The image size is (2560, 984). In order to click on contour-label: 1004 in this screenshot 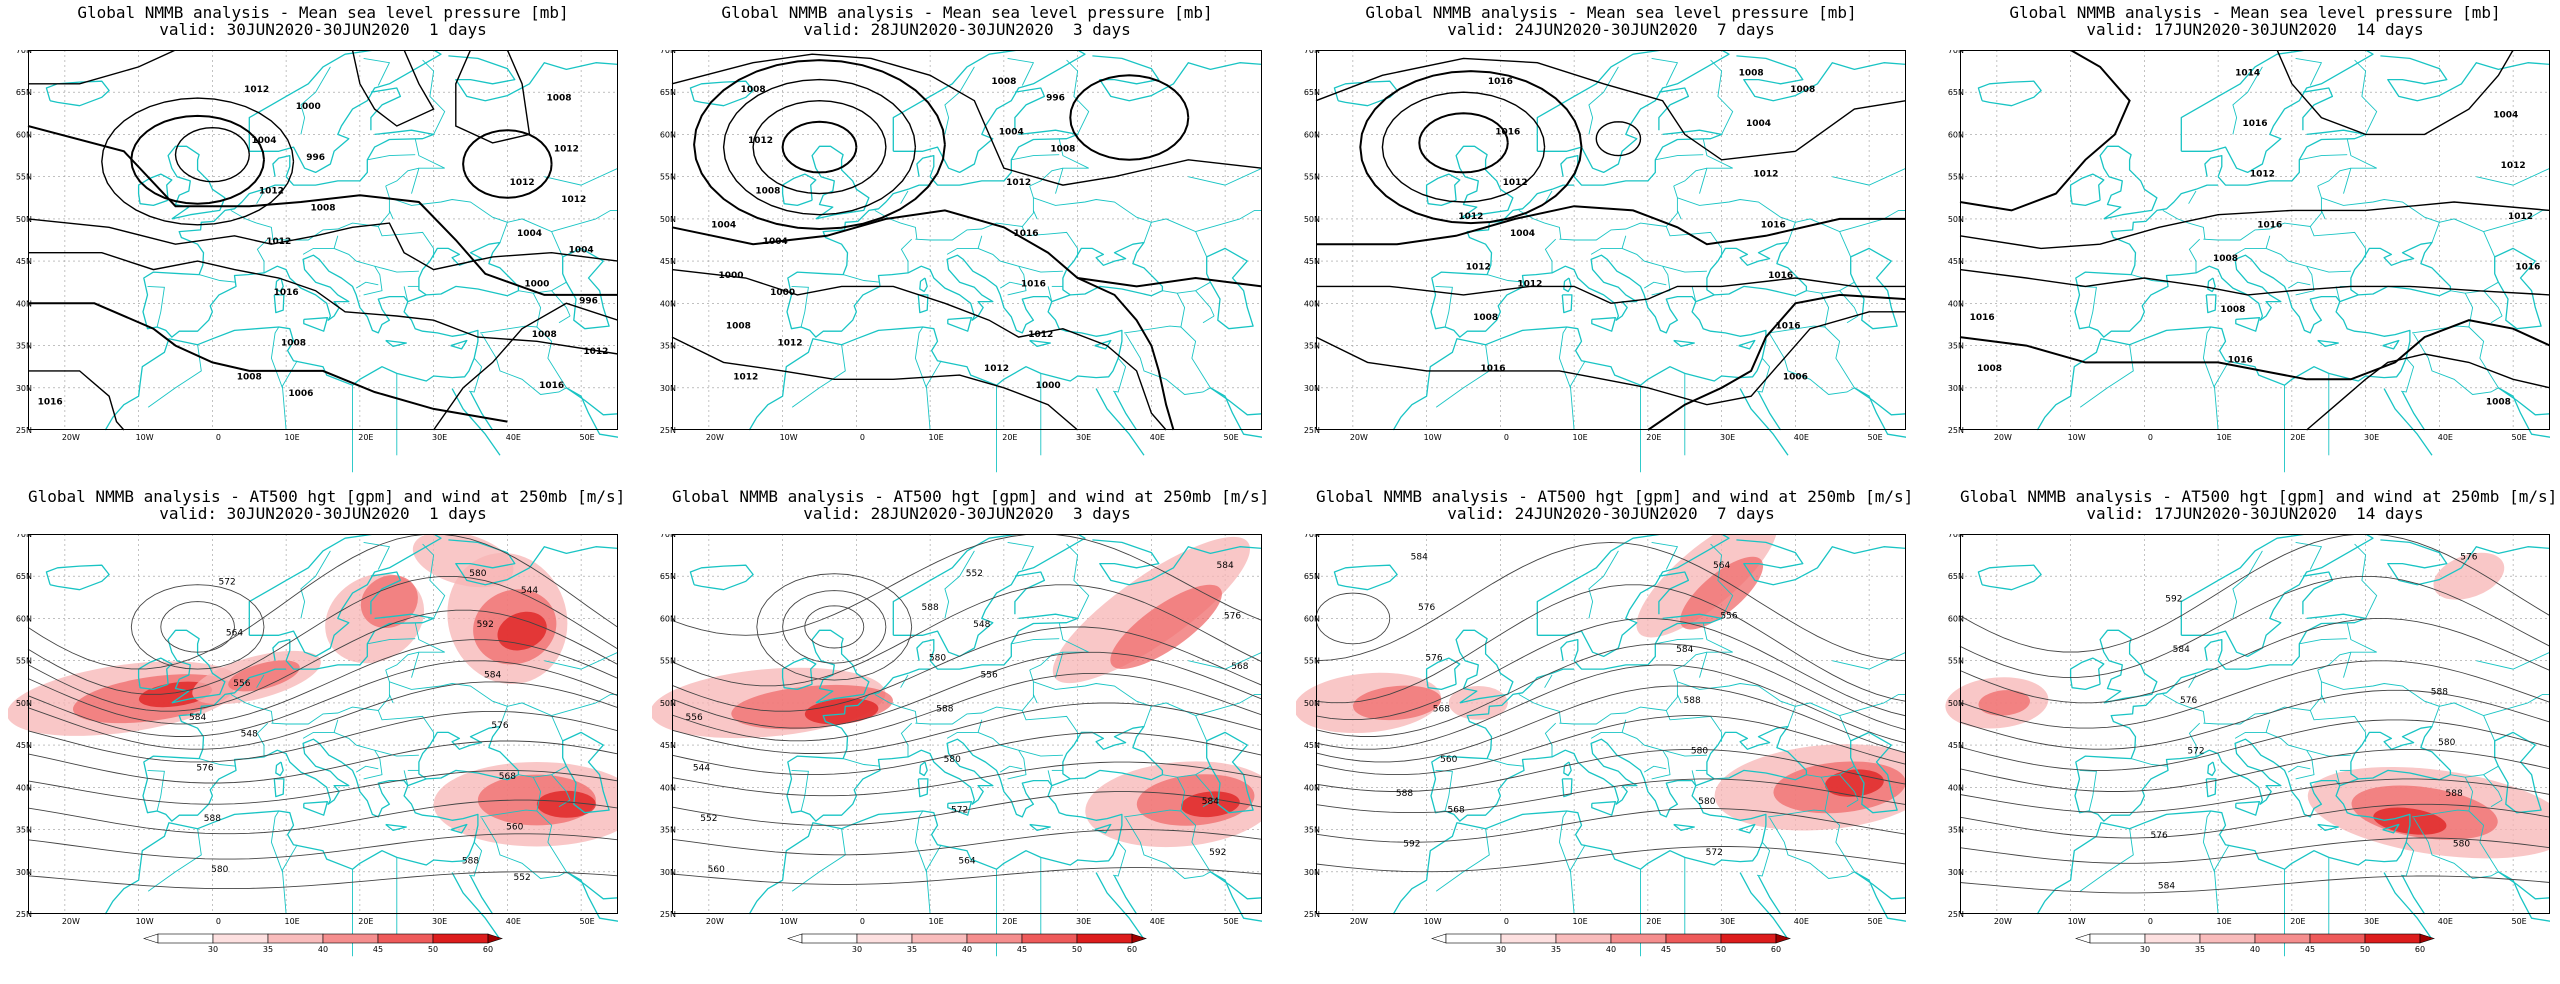, I will do `click(1758, 124)`.